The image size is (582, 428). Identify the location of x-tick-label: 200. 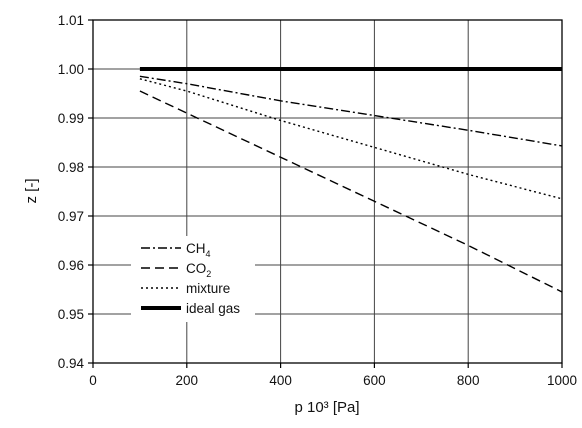
(187, 380).